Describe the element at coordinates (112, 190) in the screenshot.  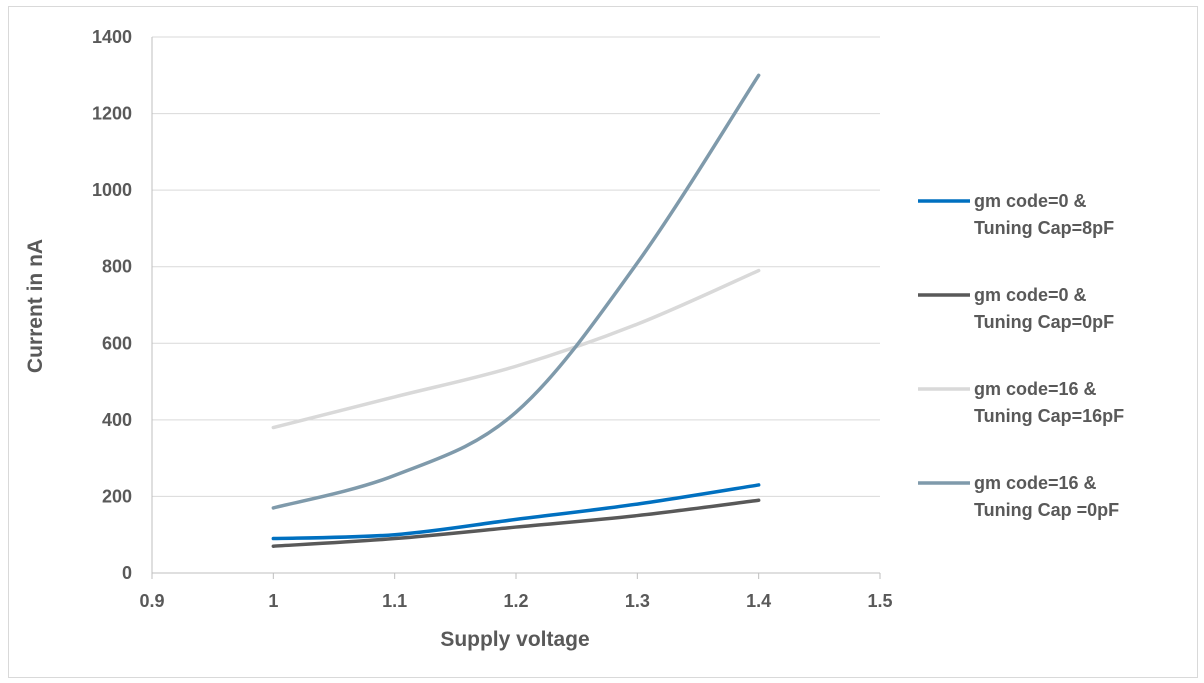
I see `y-tick-label: 1000` at that location.